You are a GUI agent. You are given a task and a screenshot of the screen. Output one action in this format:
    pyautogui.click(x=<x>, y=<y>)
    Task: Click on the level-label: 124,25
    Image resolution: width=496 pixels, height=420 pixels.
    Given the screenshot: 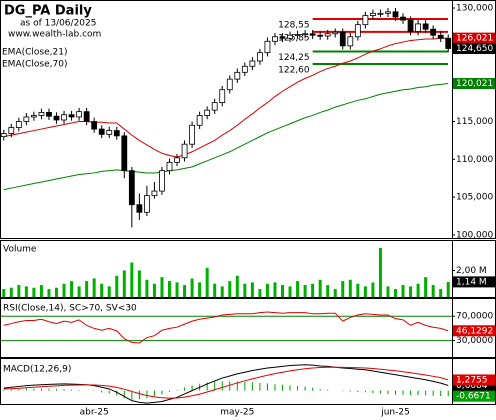 What is the action you would take?
    pyautogui.click(x=294, y=58)
    